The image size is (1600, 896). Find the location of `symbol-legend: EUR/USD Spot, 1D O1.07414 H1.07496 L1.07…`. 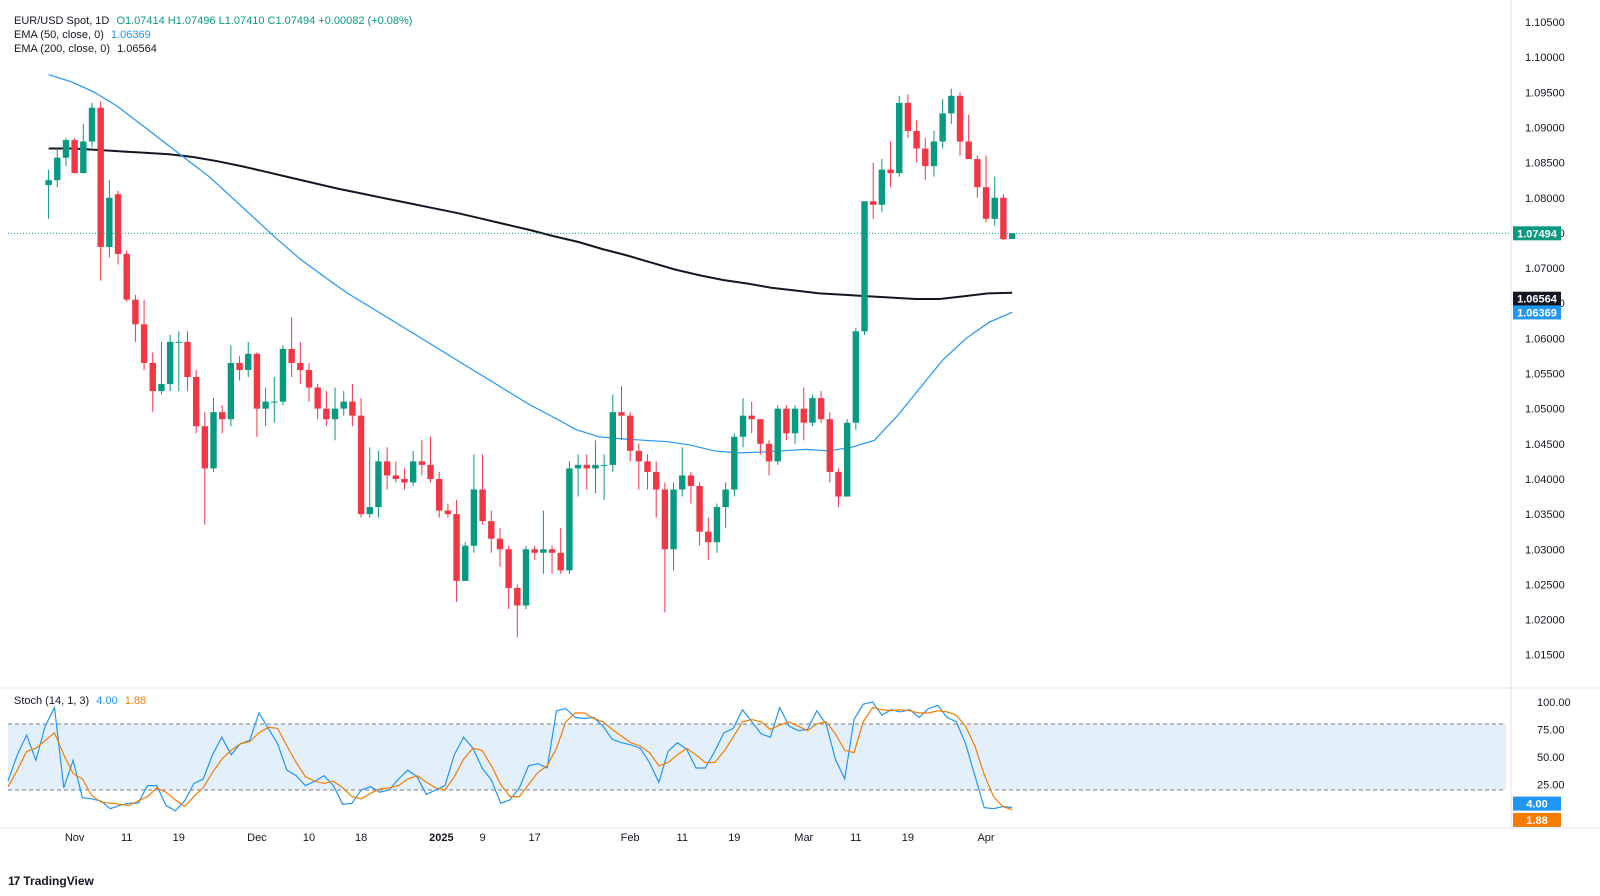

symbol-legend: EUR/USD Spot, 1D O1.07414 H1.07496 L1.07… is located at coordinates (215, 21).